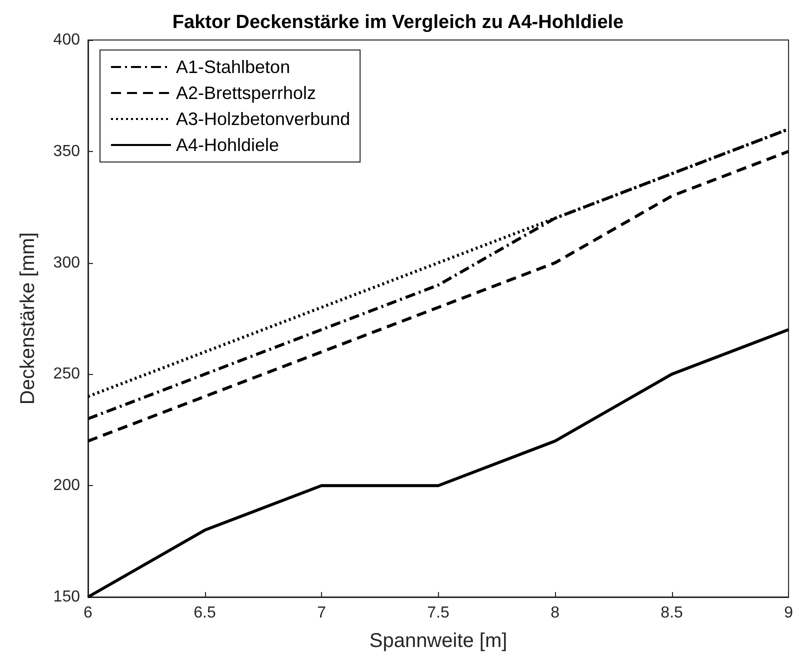  Describe the element at coordinates (672, 613) in the screenshot. I see `x-tick-label: 8.5` at that location.